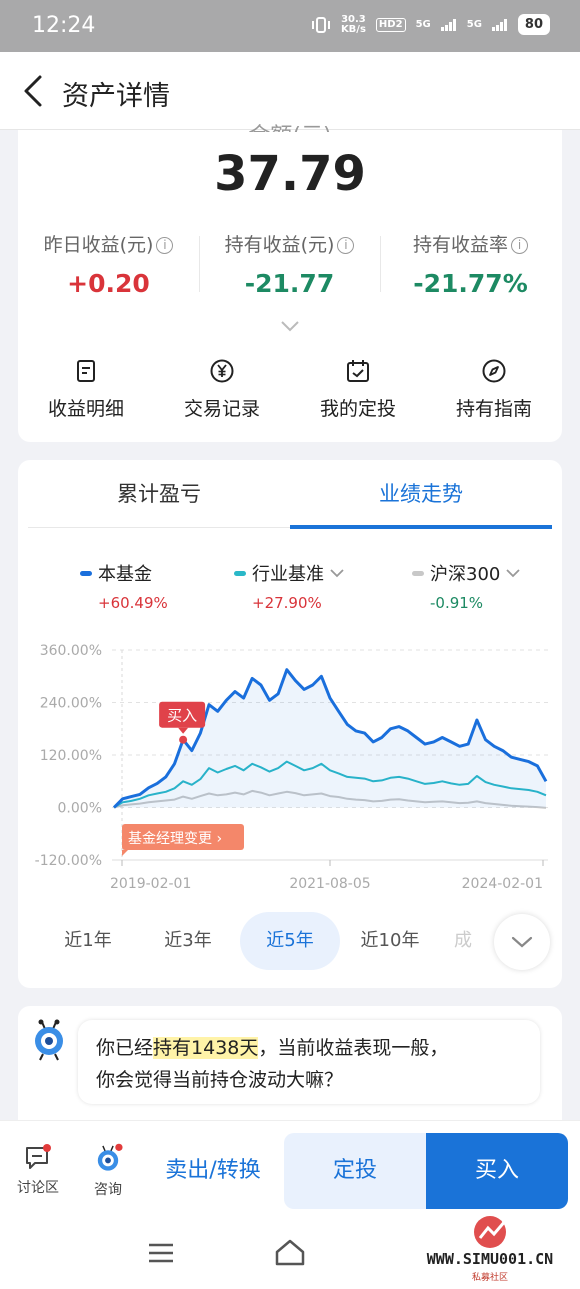 Image resolution: width=580 pixels, height=1289 pixels. What do you see at coordinates (98, 245) in the screenshot?
I see `stat-label: 昨日收益(元)` at bounding box center [98, 245].